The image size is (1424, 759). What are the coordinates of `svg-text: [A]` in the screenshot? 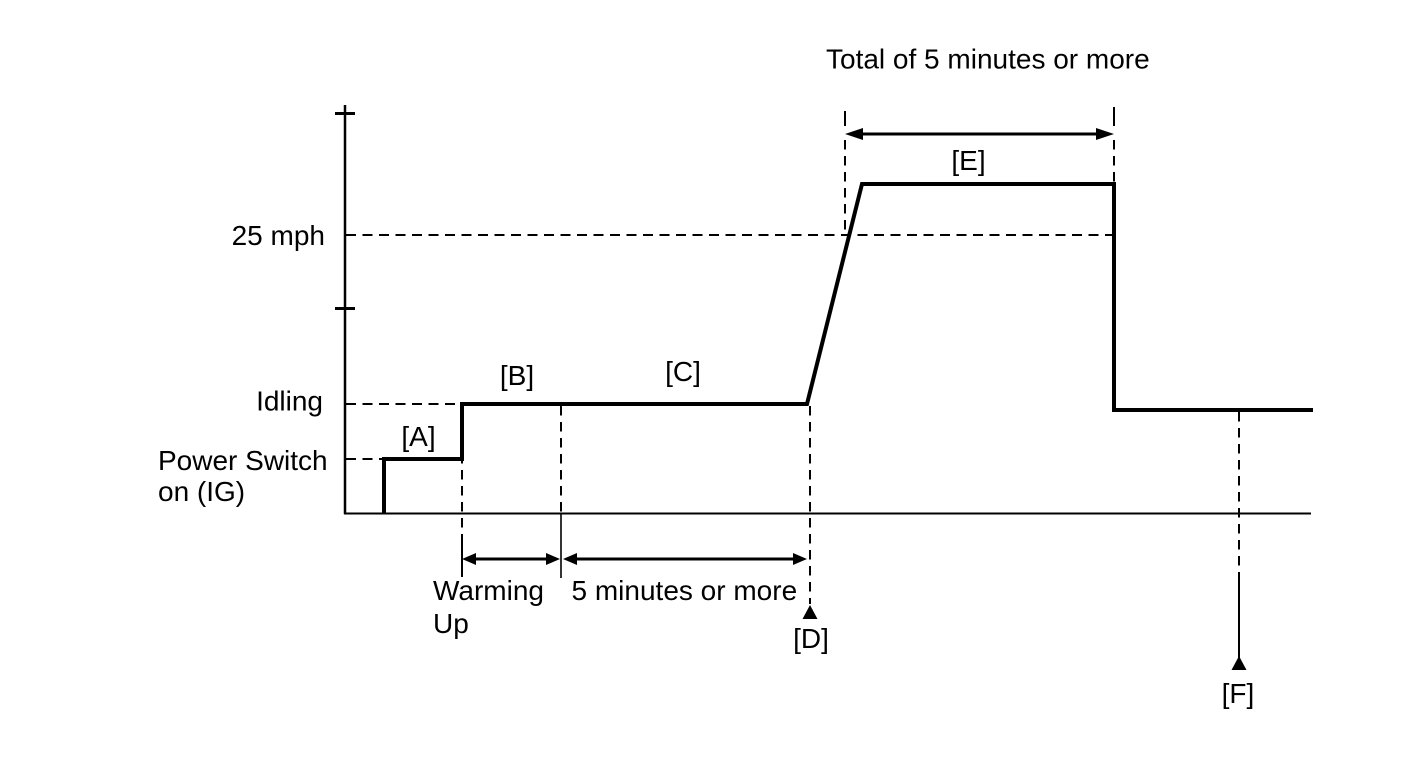 It's located at (418, 436).